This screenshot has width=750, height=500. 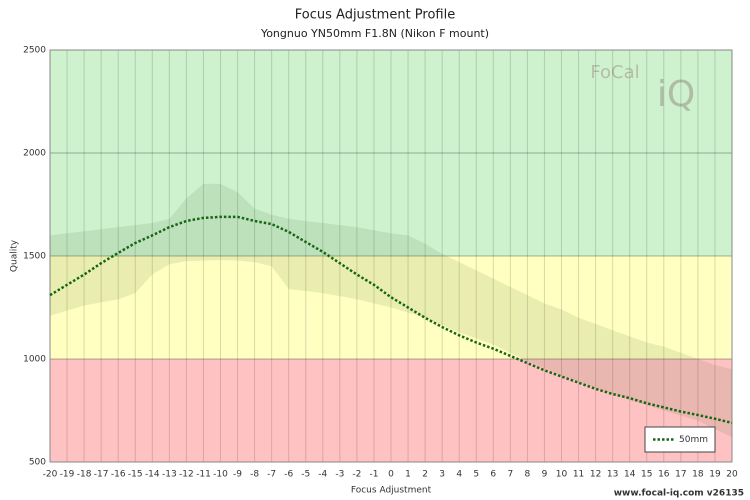 What do you see at coordinates (101, 475) in the screenshot?
I see `x-tick-label: -17` at bounding box center [101, 475].